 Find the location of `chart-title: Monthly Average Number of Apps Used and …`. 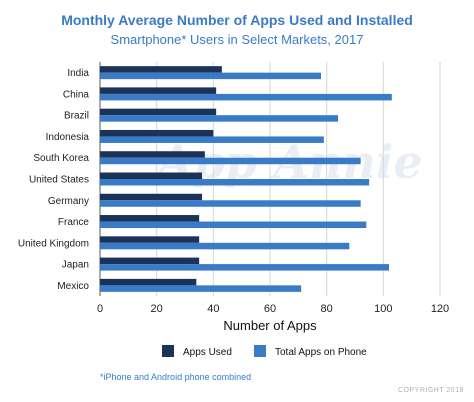

chart-title: Monthly Average Number of Apps Used and … is located at coordinates (237, 20).